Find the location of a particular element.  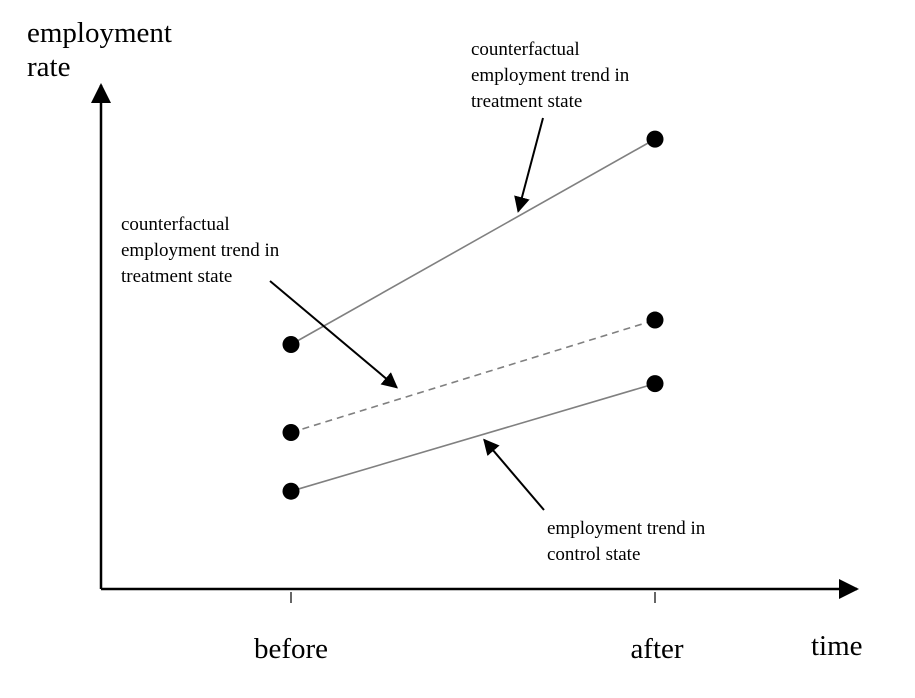

data-point-series-2-before is located at coordinates (291, 433).